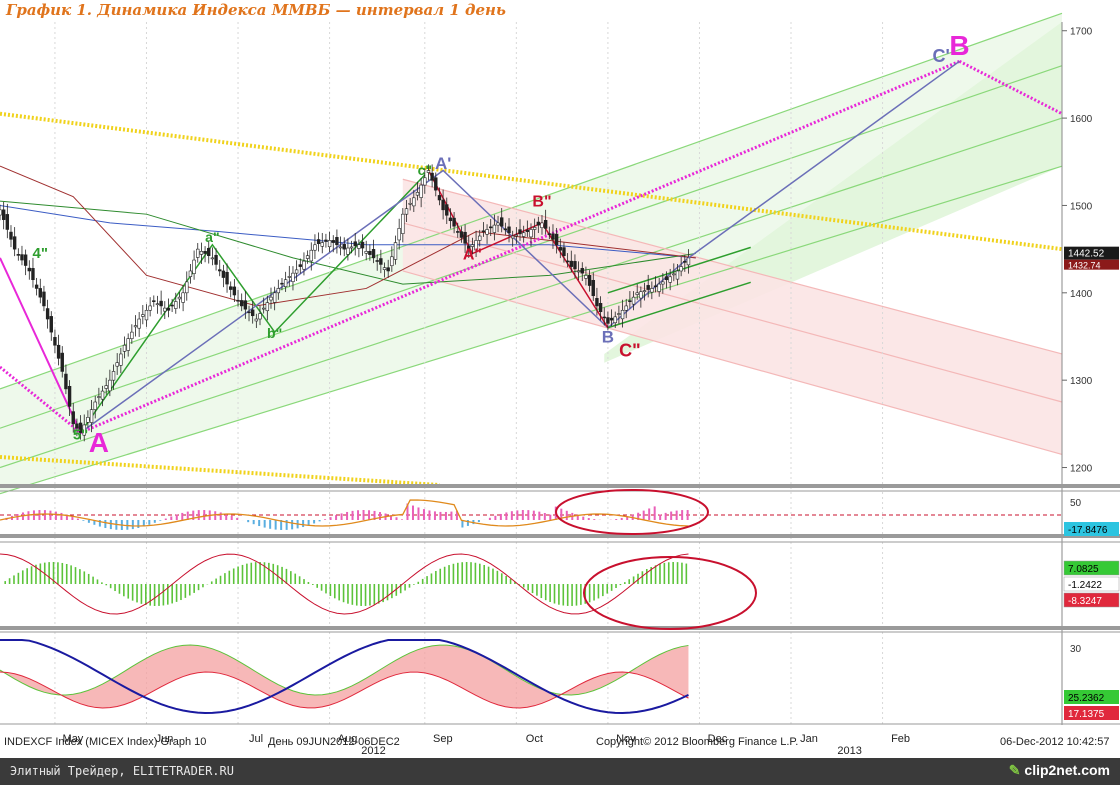  Describe the element at coordinates (1059, 770) in the screenshot. I see `watermark-right: ✎ clip2net.com` at that location.